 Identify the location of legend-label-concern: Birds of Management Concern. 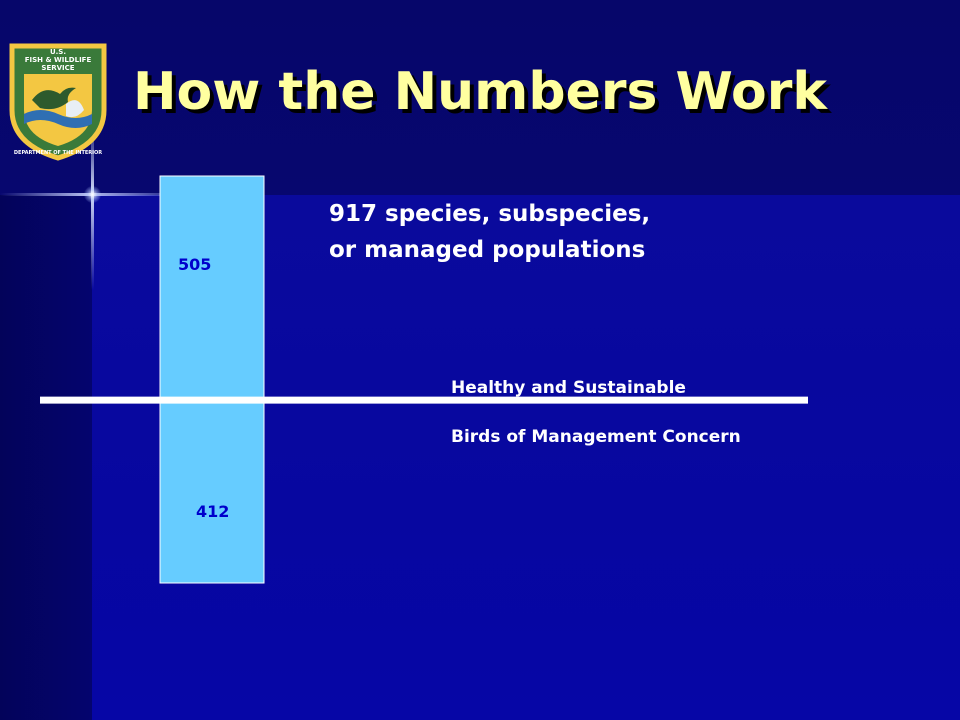
(596, 437).